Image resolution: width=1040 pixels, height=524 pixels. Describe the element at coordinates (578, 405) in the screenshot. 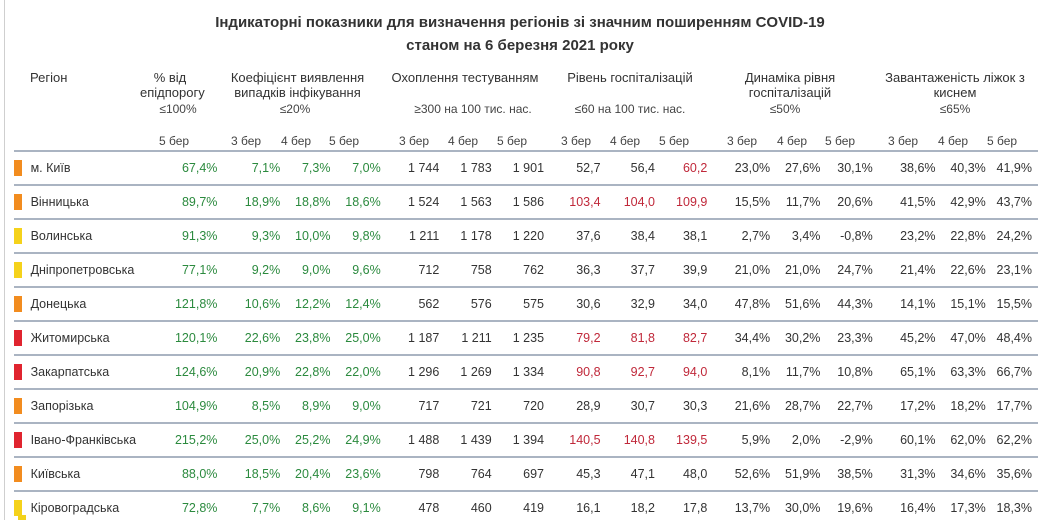

I see `hospital-value: 28,9` at that location.